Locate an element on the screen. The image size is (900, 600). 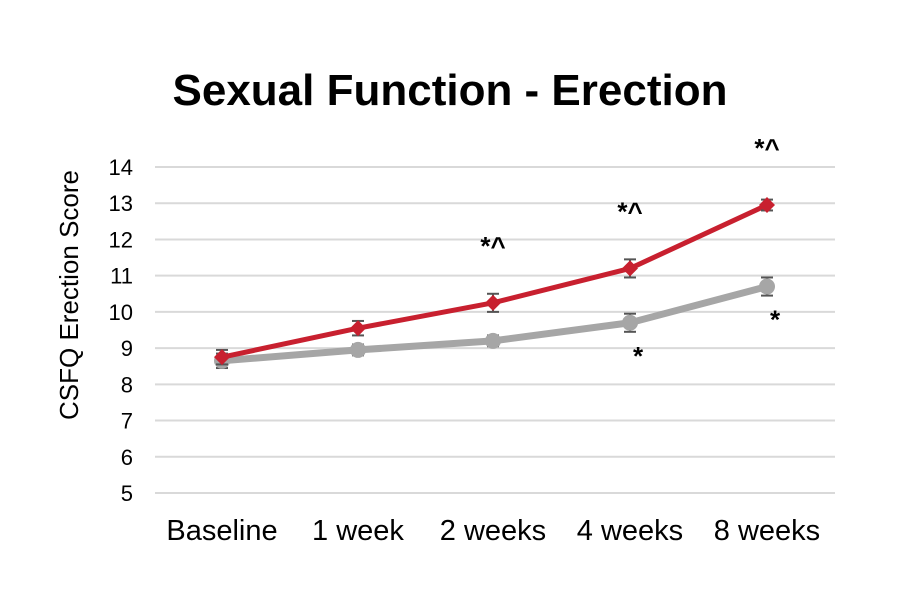
x-tick-label: 4 weeks is located at coordinates (630, 531).